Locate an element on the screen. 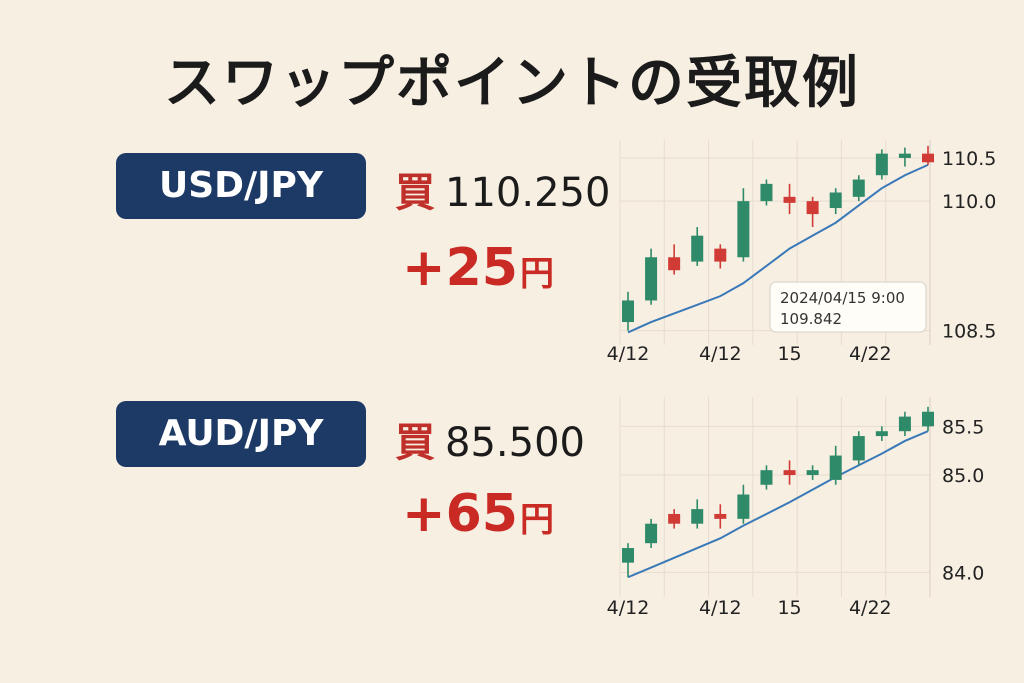 This screenshot has width=1024, height=683. price-line-audjpy: 買 85.500 is located at coordinates (490, 439).